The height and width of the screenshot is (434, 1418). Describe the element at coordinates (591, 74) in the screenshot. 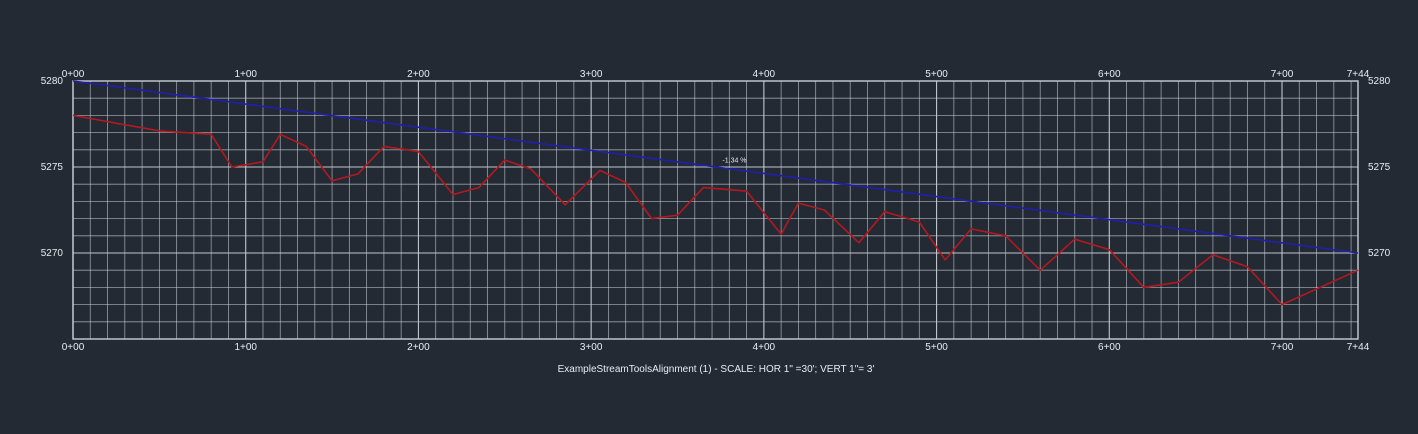

I see `x-tick-label-top: 3+00` at that location.